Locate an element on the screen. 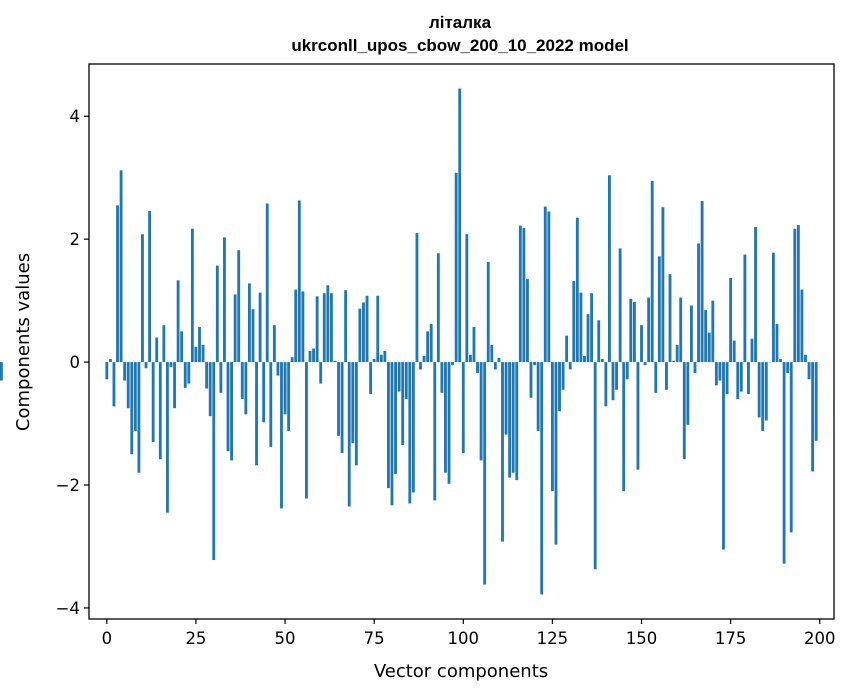 This screenshot has height=696, width=847. y-axis-ticks: −4 −2 0 2 4 is located at coordinates (72, 362).